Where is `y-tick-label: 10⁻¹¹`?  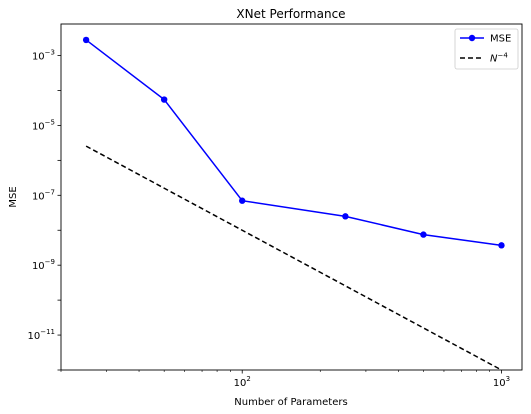 y-tick-label: 10⁻¹¹ is located at coordinates (41, 335).